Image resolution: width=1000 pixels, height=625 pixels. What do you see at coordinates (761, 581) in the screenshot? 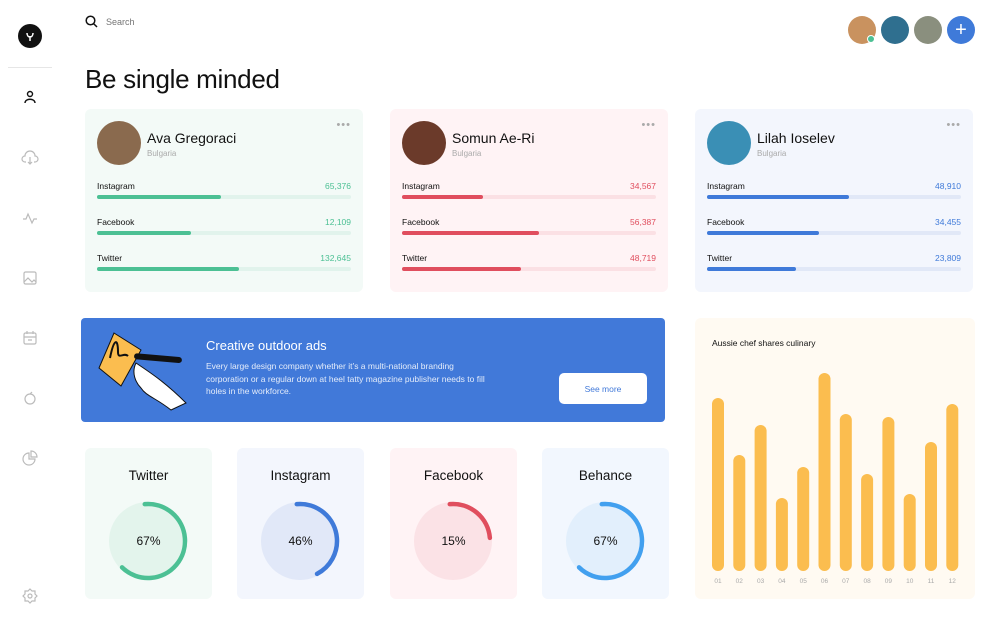
I see `x-tick-label: 03` at bounding box center [761, 581].